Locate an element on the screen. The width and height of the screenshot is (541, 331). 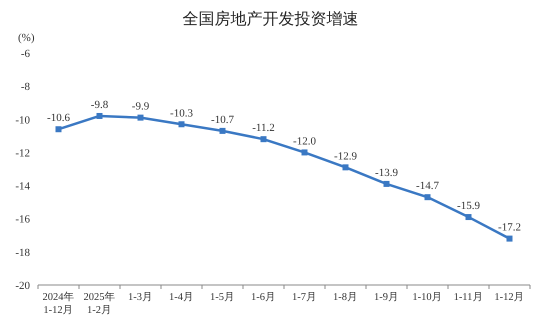
y-tick-label: -8 is located at coordinates (25, 87).